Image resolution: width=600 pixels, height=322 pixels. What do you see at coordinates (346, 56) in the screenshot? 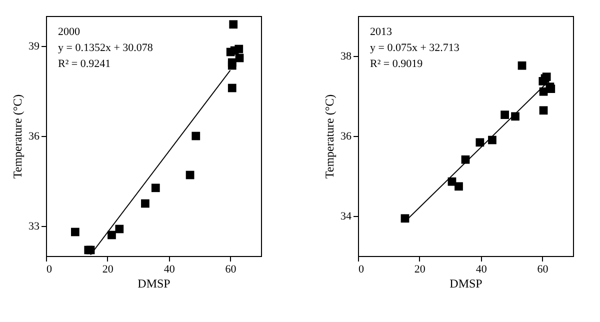
I see `y-tick-label: 38` at bounding box center [346, 56].